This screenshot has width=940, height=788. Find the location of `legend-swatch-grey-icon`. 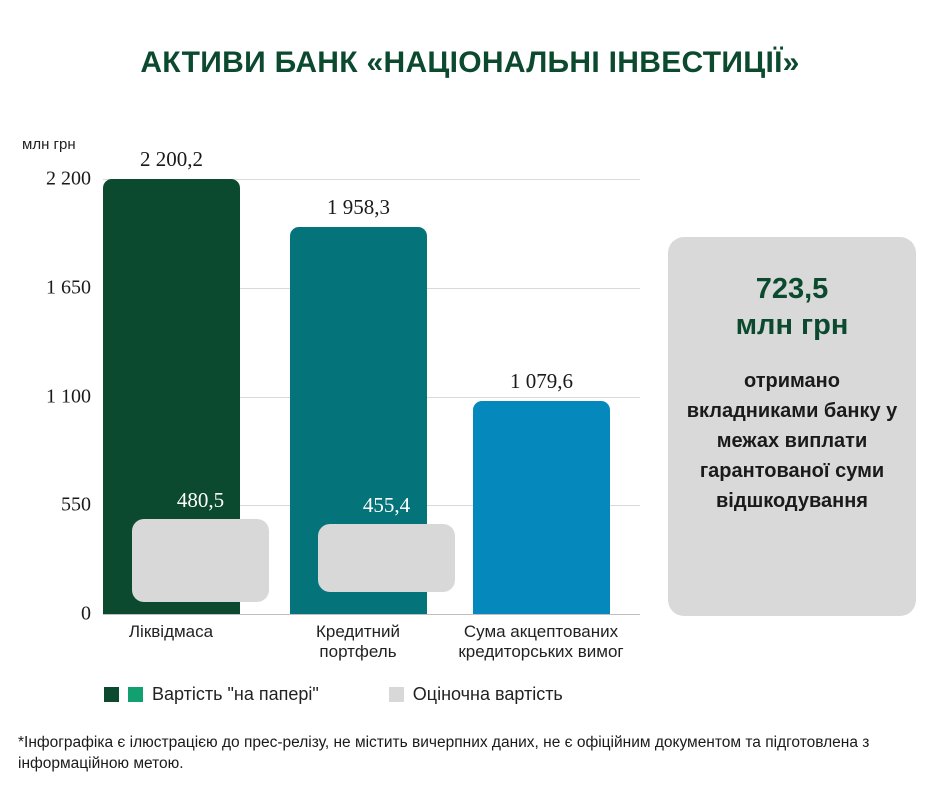

legend-swatch-grey-icon is located at coordinates (396, 694).